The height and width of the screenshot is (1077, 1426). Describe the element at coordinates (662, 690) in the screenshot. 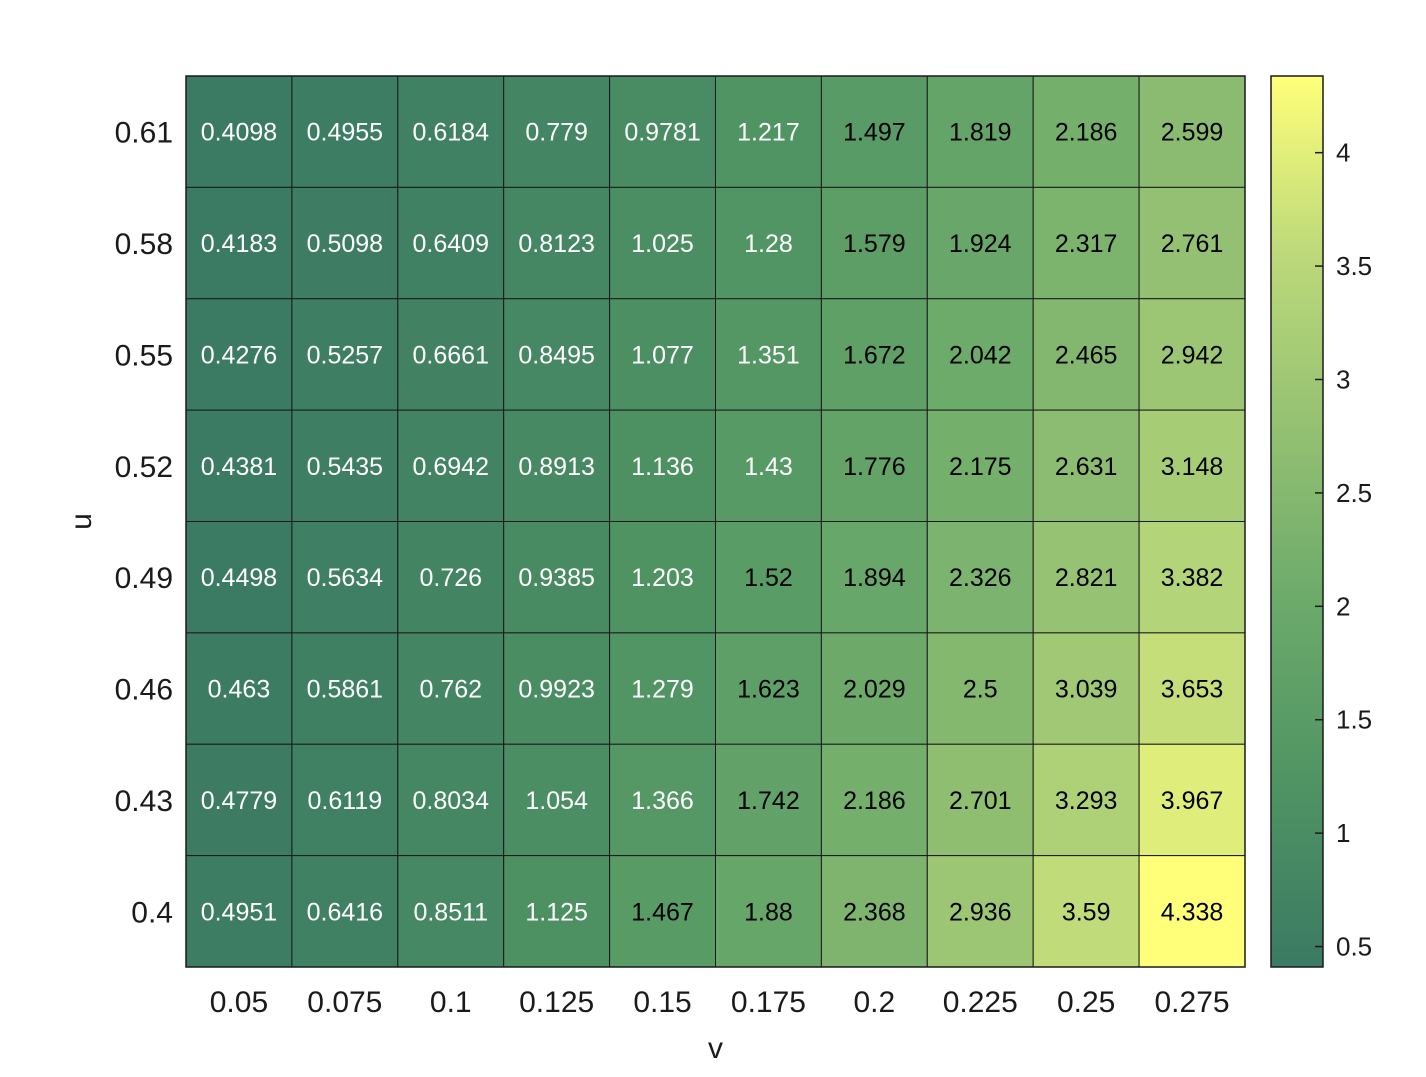

I see `heatmap-cell-value: 1.279` at that location.